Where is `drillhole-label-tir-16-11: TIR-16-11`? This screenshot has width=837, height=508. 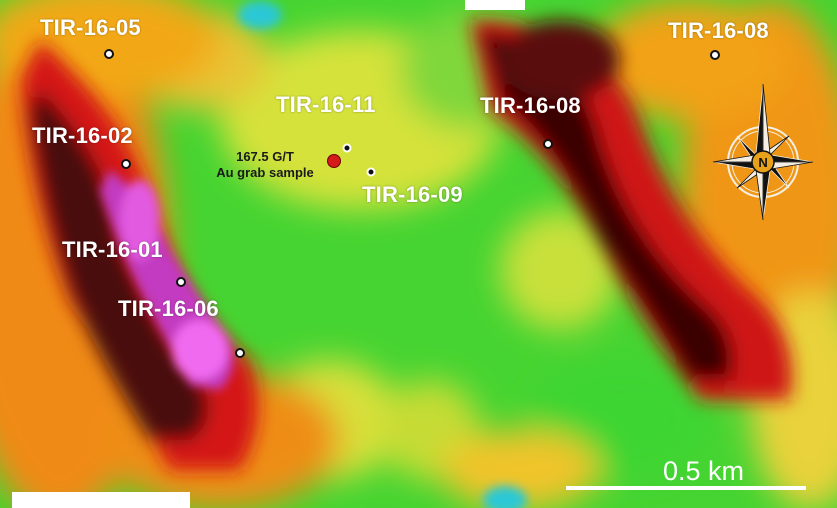
drillhole-label-tir-16-11: TIR-16-11 is located at coordinates (326, 104).